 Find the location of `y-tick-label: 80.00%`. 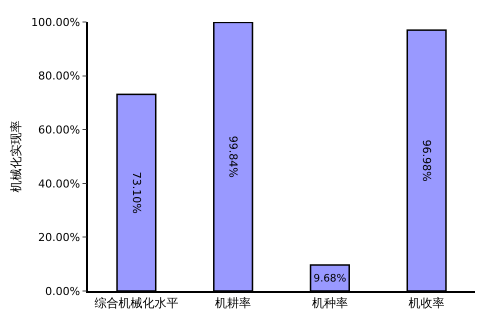

y-tick-label: 80.00% is located at coordinates (59, 76).